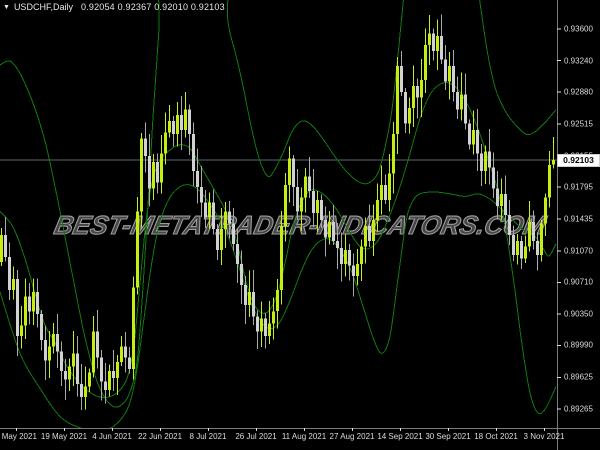 The width and height of the screenshot is (600, 450). Describe the element at coordinates (6, 7) in the screenshot. I see `collapse-triangle-icon: ▼` at that location.